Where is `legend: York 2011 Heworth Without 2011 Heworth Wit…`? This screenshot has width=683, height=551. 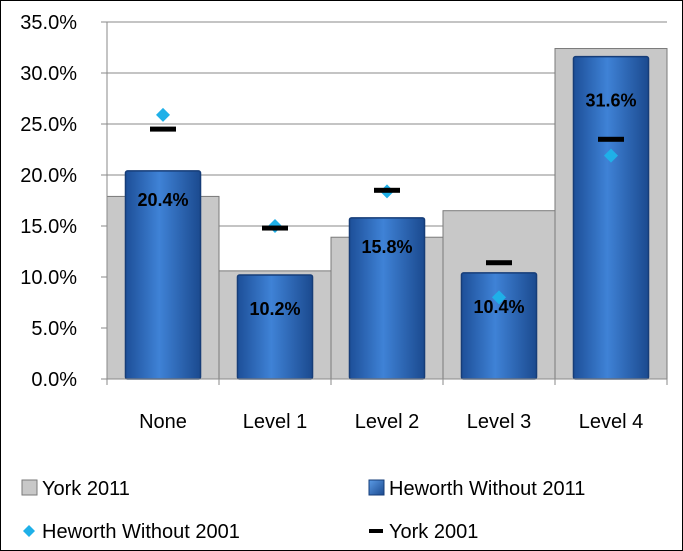 legend: York 2011 Heworth Without 2011 Heworth Wit… is located at coordinates (303, 510).